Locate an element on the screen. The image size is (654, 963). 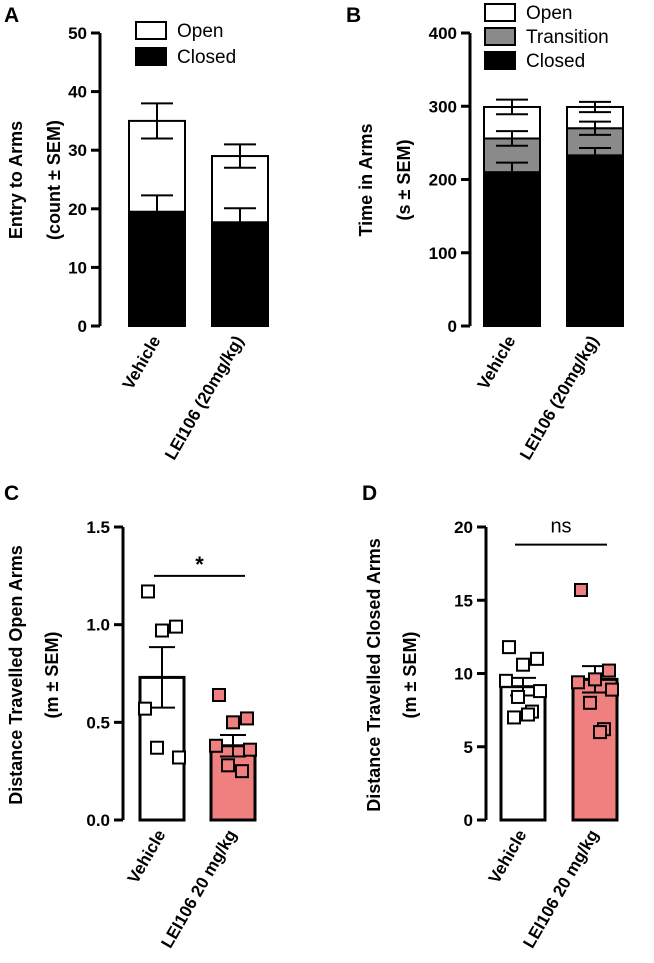
y-tick-label: 400 is located at coordinates (443, 33).